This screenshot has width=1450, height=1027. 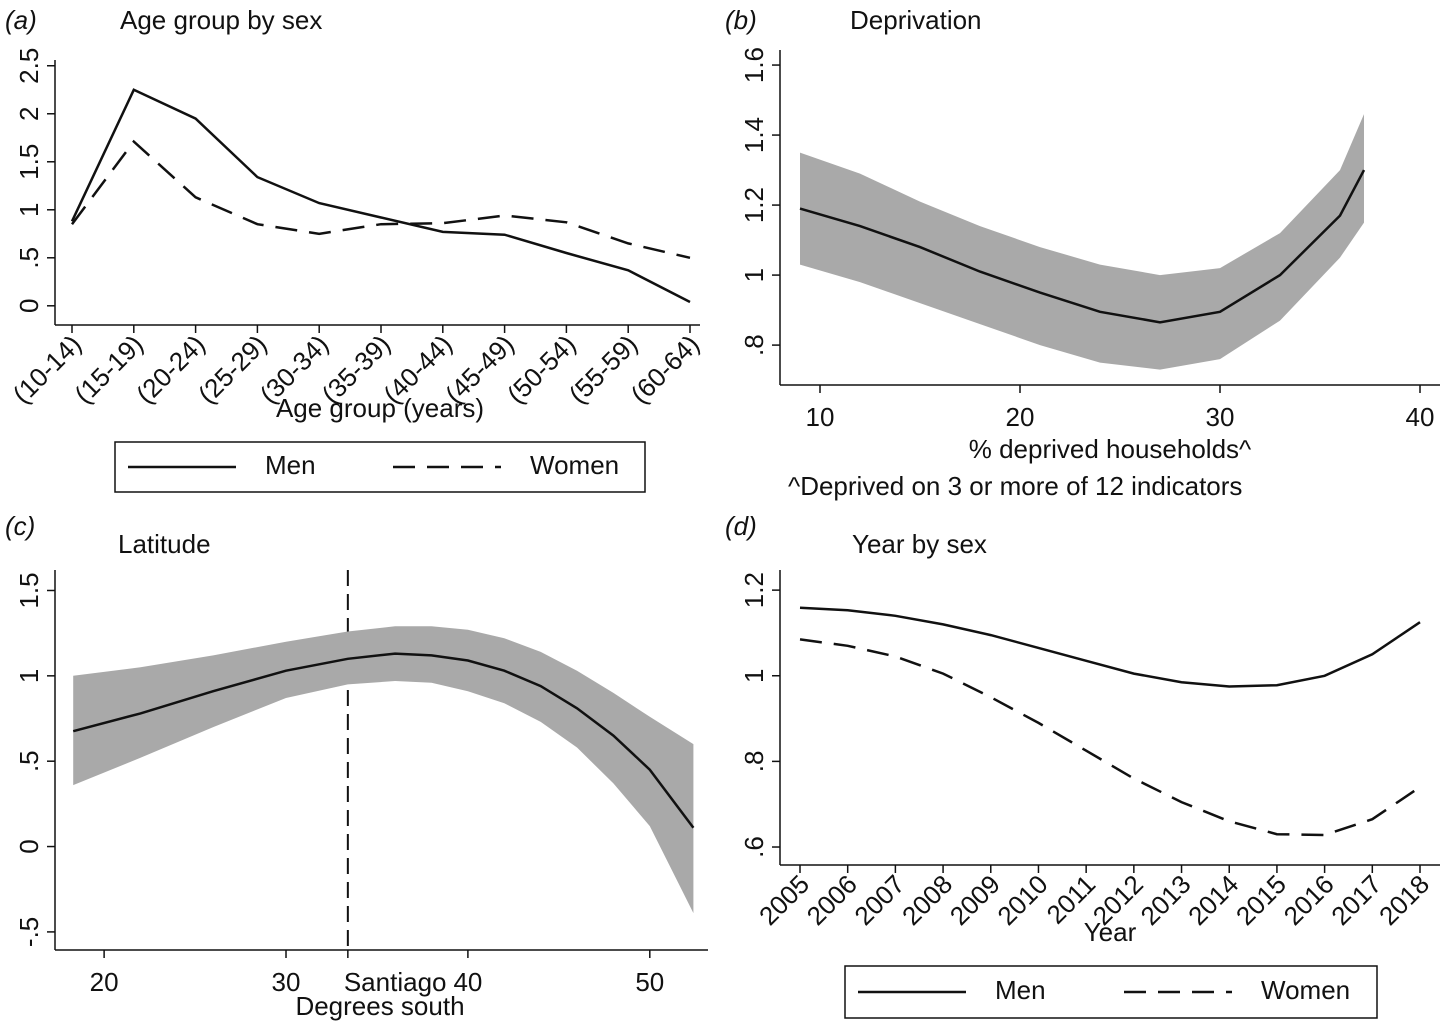 I want to click on x-tick-label: (50-54), so click(x=541, y=369).